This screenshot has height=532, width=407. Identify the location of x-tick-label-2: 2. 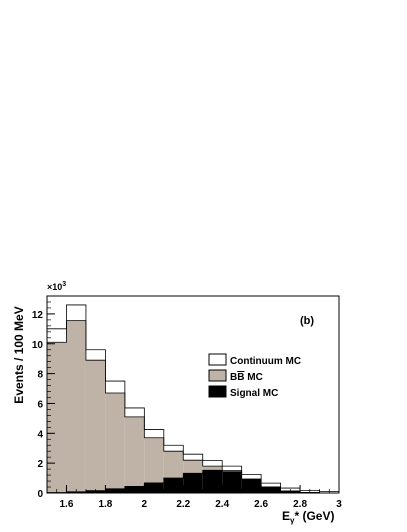
(145, 504).